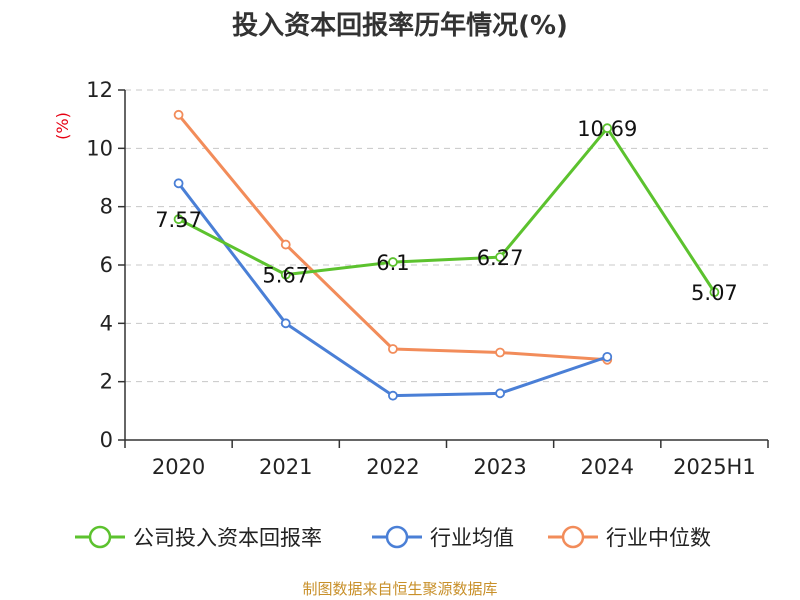  I want to click on x-tick-label: 2025H1, so click(714, 467).